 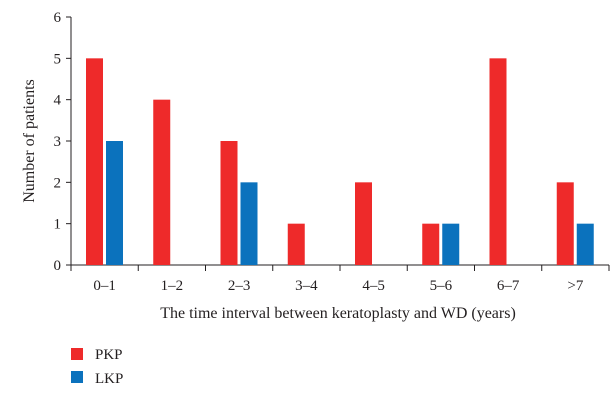 What do you see at coordinates (63, 142) in the screenshot?
I see `y-axis: 0 1 2 3 4 5 6` at bounding box center [63, 142].